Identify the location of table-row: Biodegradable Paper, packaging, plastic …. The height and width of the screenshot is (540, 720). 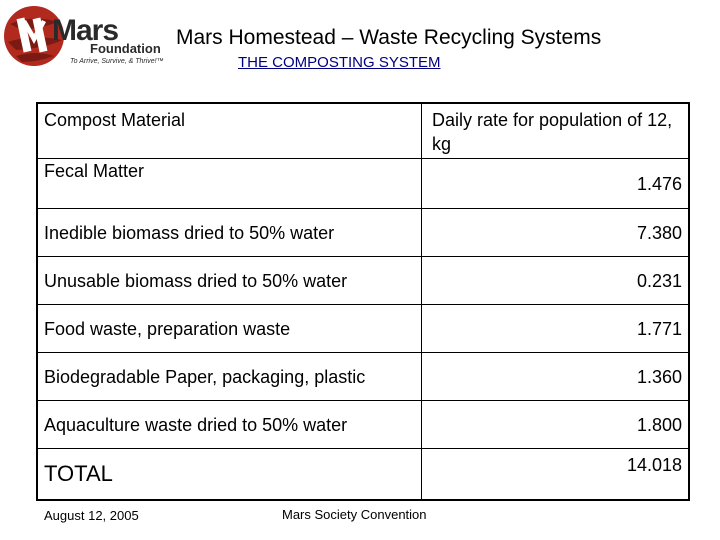
(363, 376).